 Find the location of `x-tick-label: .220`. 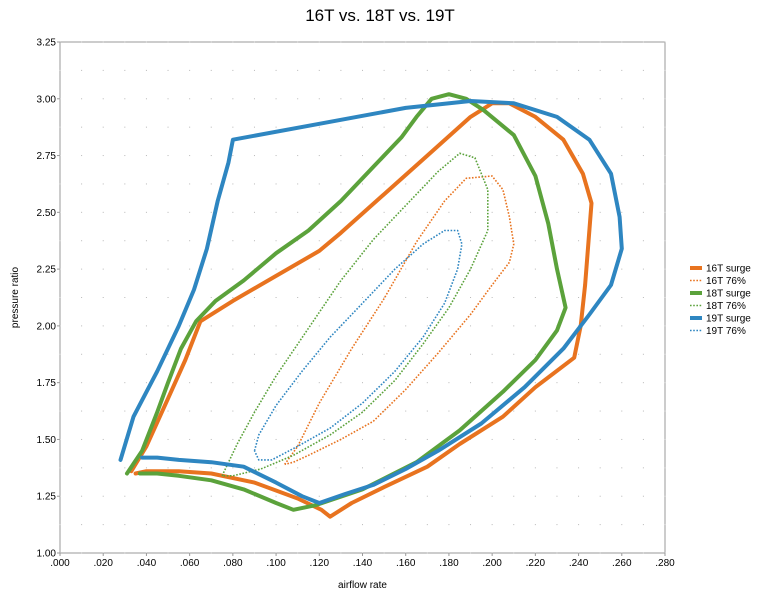

x-tick-label: .220 is located at coordinates (536, 563).